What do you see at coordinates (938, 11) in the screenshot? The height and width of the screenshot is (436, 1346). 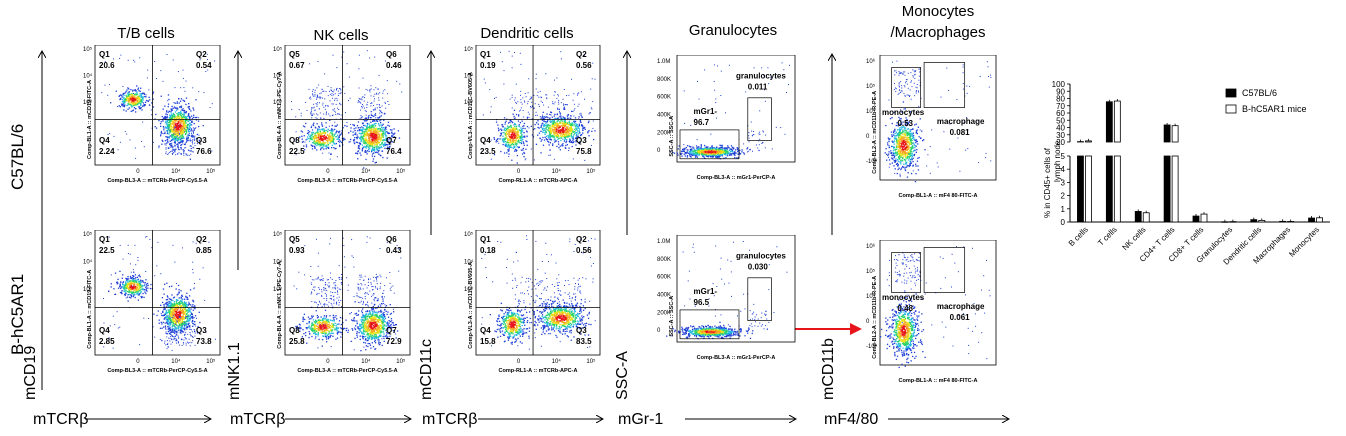 I see `title-mono-line1: Monocytes` at bounding box center [938, 11].